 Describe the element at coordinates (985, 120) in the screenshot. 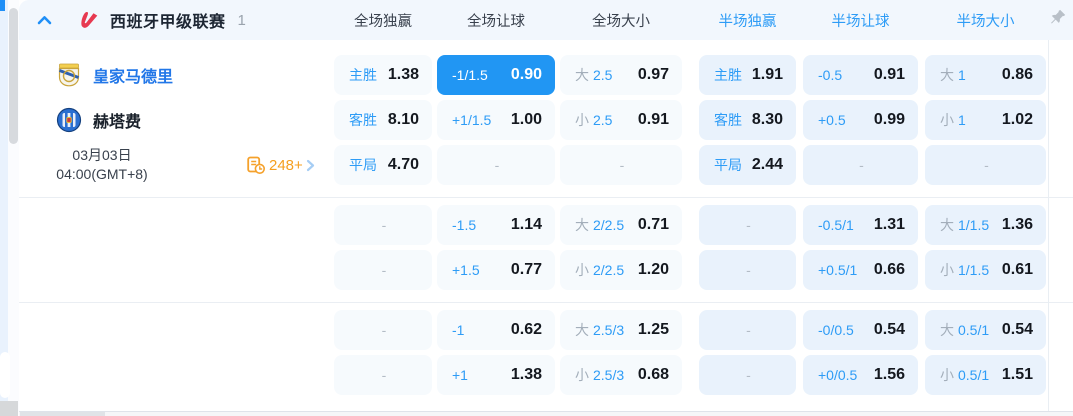

I see `odds-cell: 小 1 1.02` at that location.